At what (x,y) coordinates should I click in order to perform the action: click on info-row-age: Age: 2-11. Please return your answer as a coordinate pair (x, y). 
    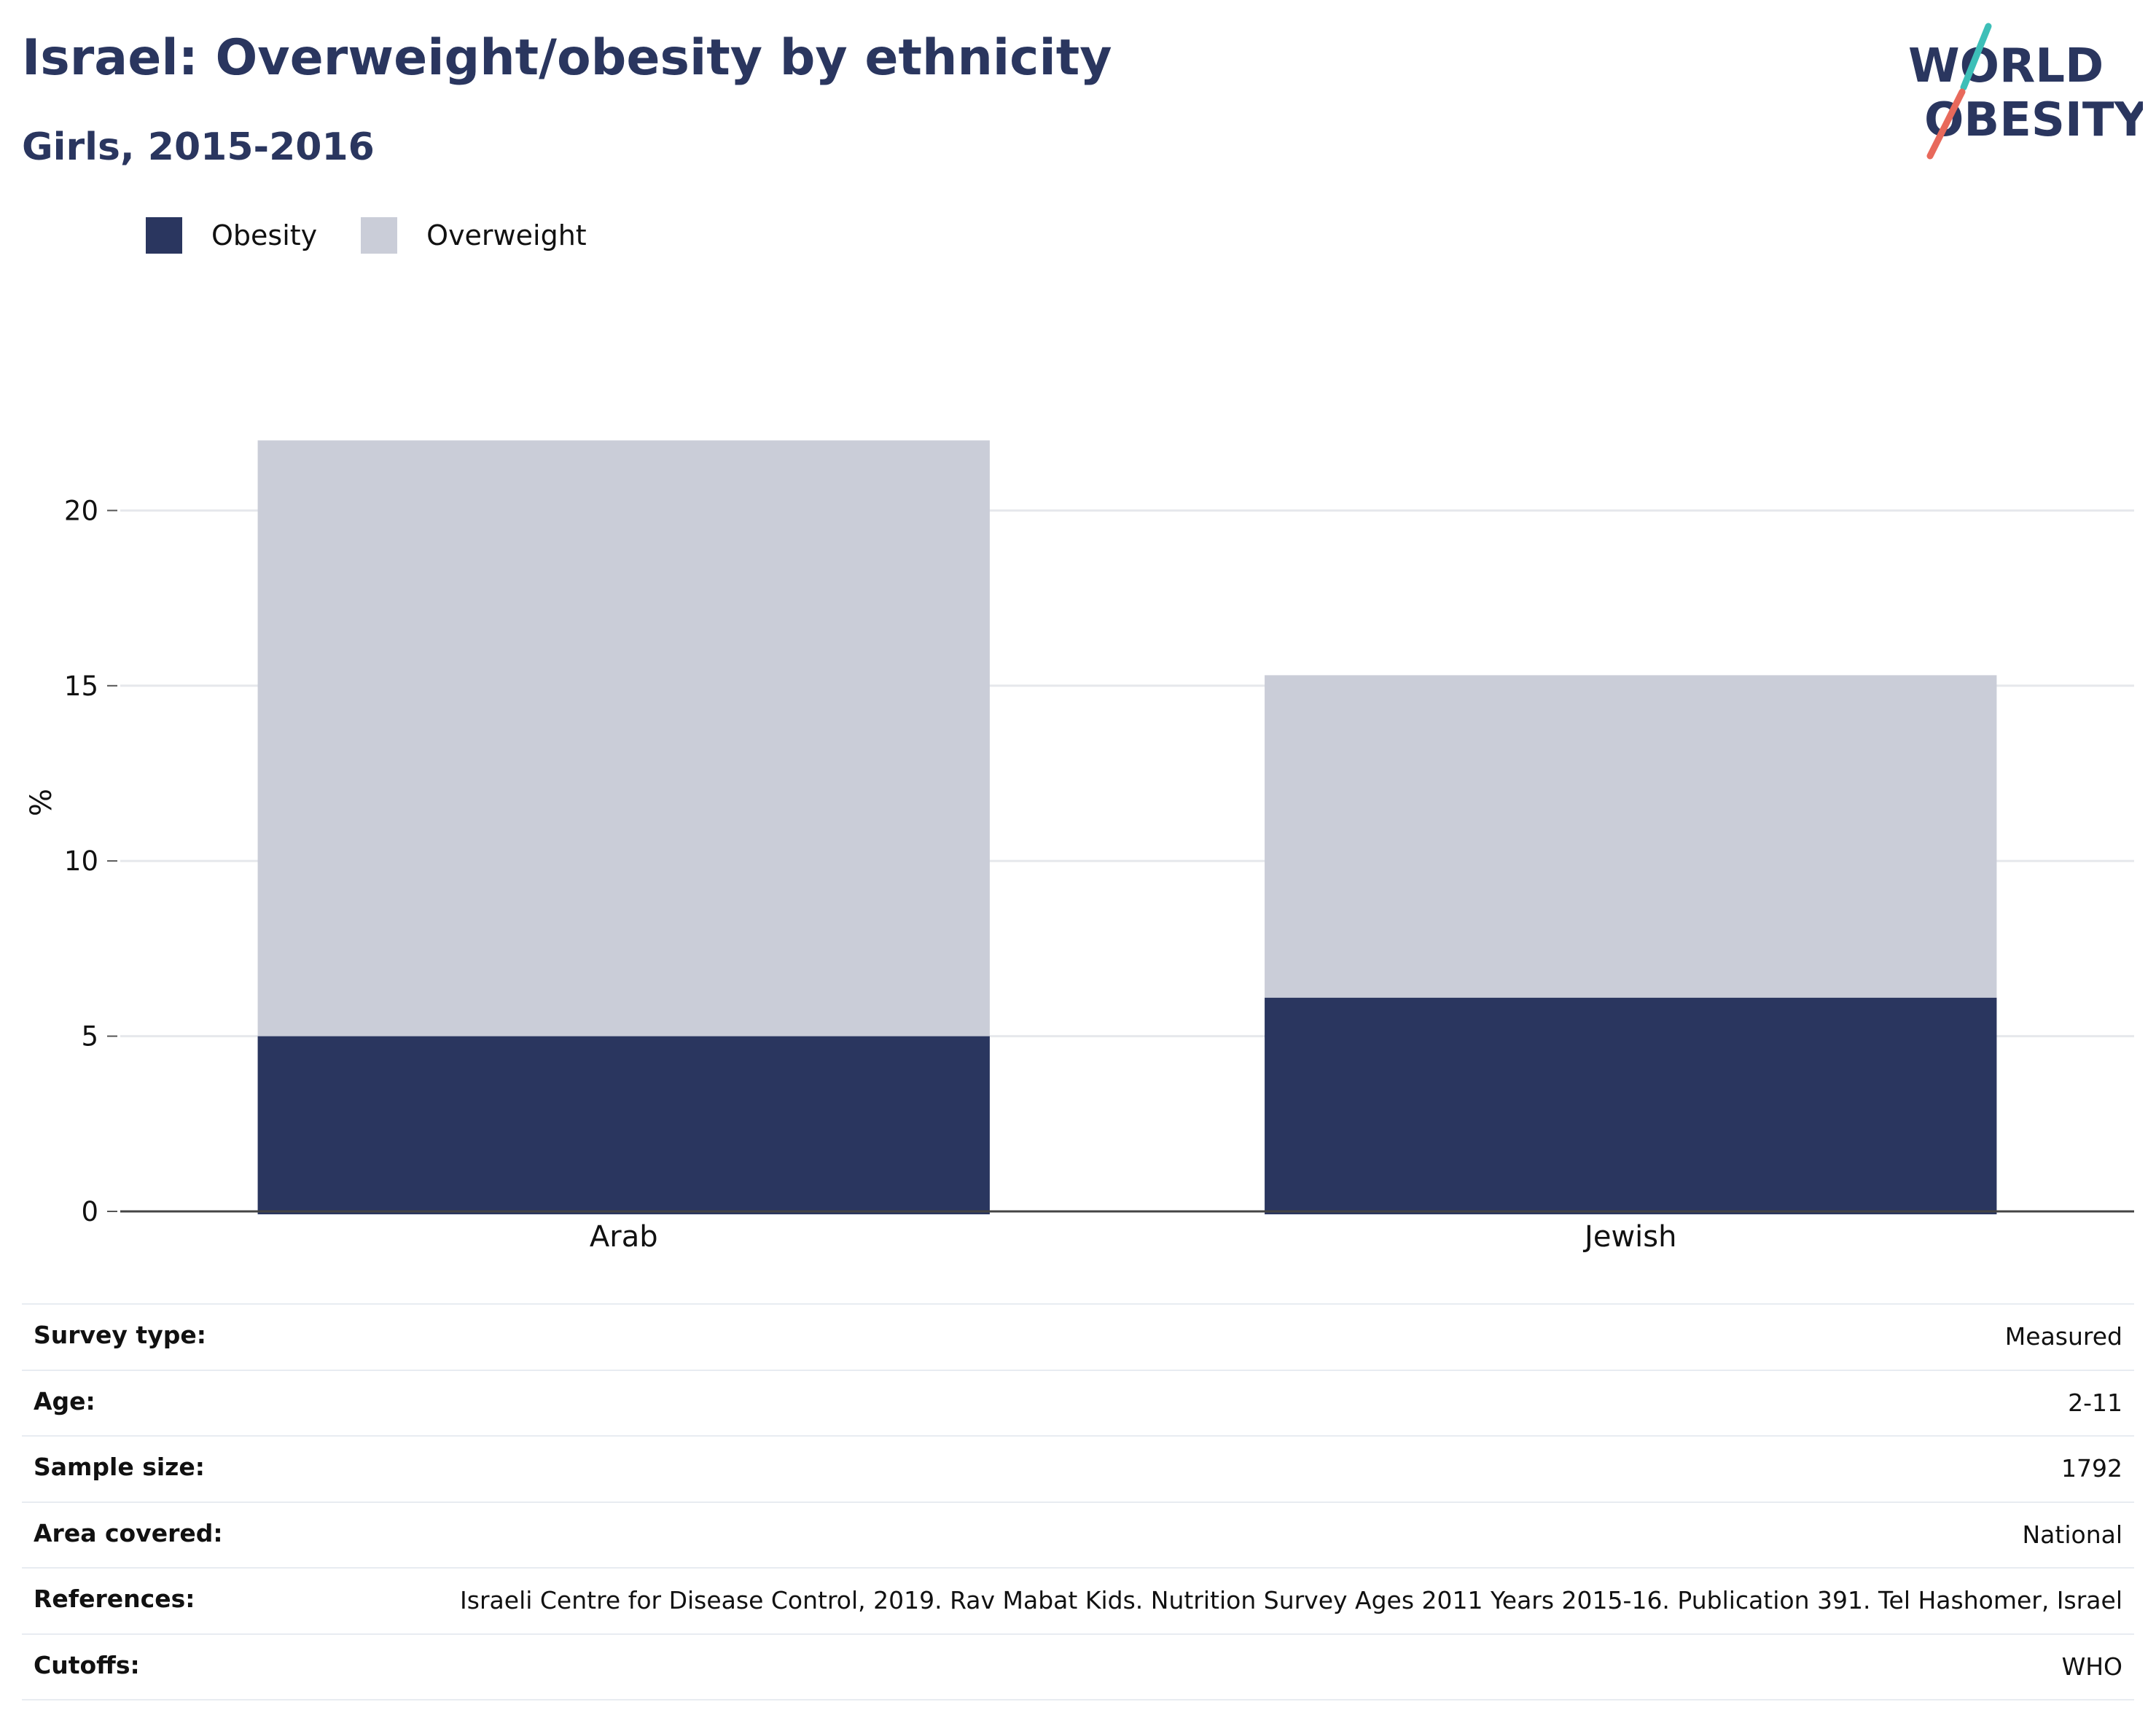
    Looking at the image, I should click on (1078, 1402).